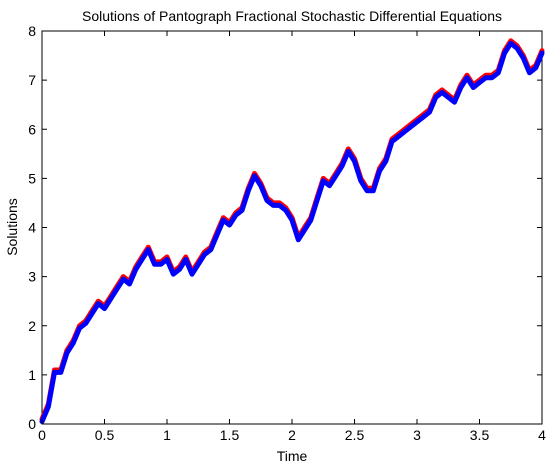 Image resolution: width=550 pixels, height=468 pixels. Describe the element at coordinates (480, 435) in the screenshot. I see `x-tick-label: 3.5` at that location.